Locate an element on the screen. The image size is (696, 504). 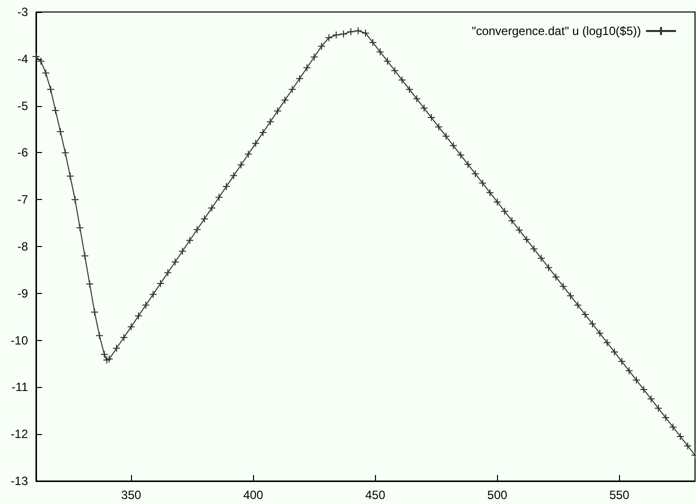
y-tick-label: -6 is located at coordinates (22, 153).